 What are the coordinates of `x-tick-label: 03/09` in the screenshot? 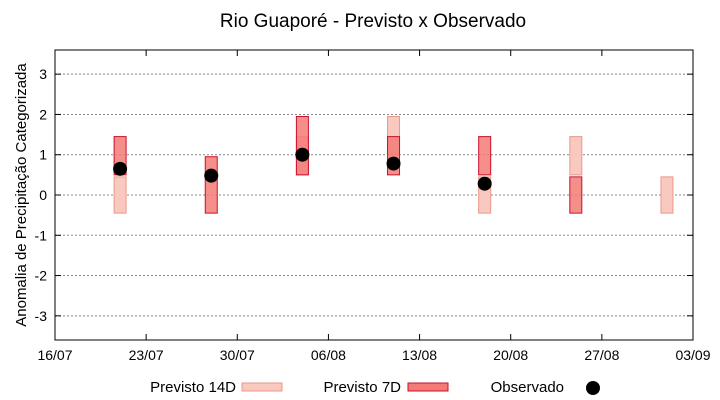 It's located at (692, 355).